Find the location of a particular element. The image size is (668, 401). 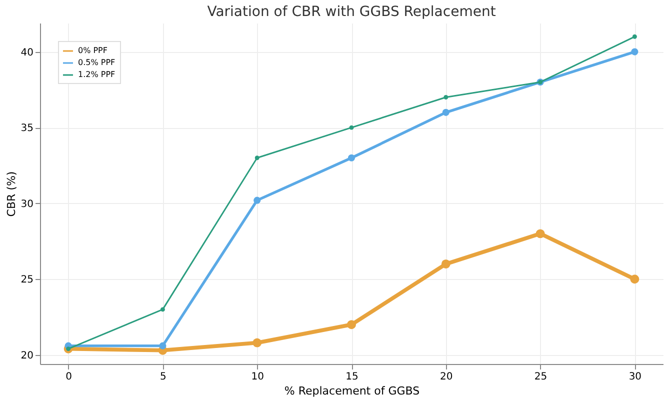

x-tick-label: 20 is located at coordinates (446, 377).